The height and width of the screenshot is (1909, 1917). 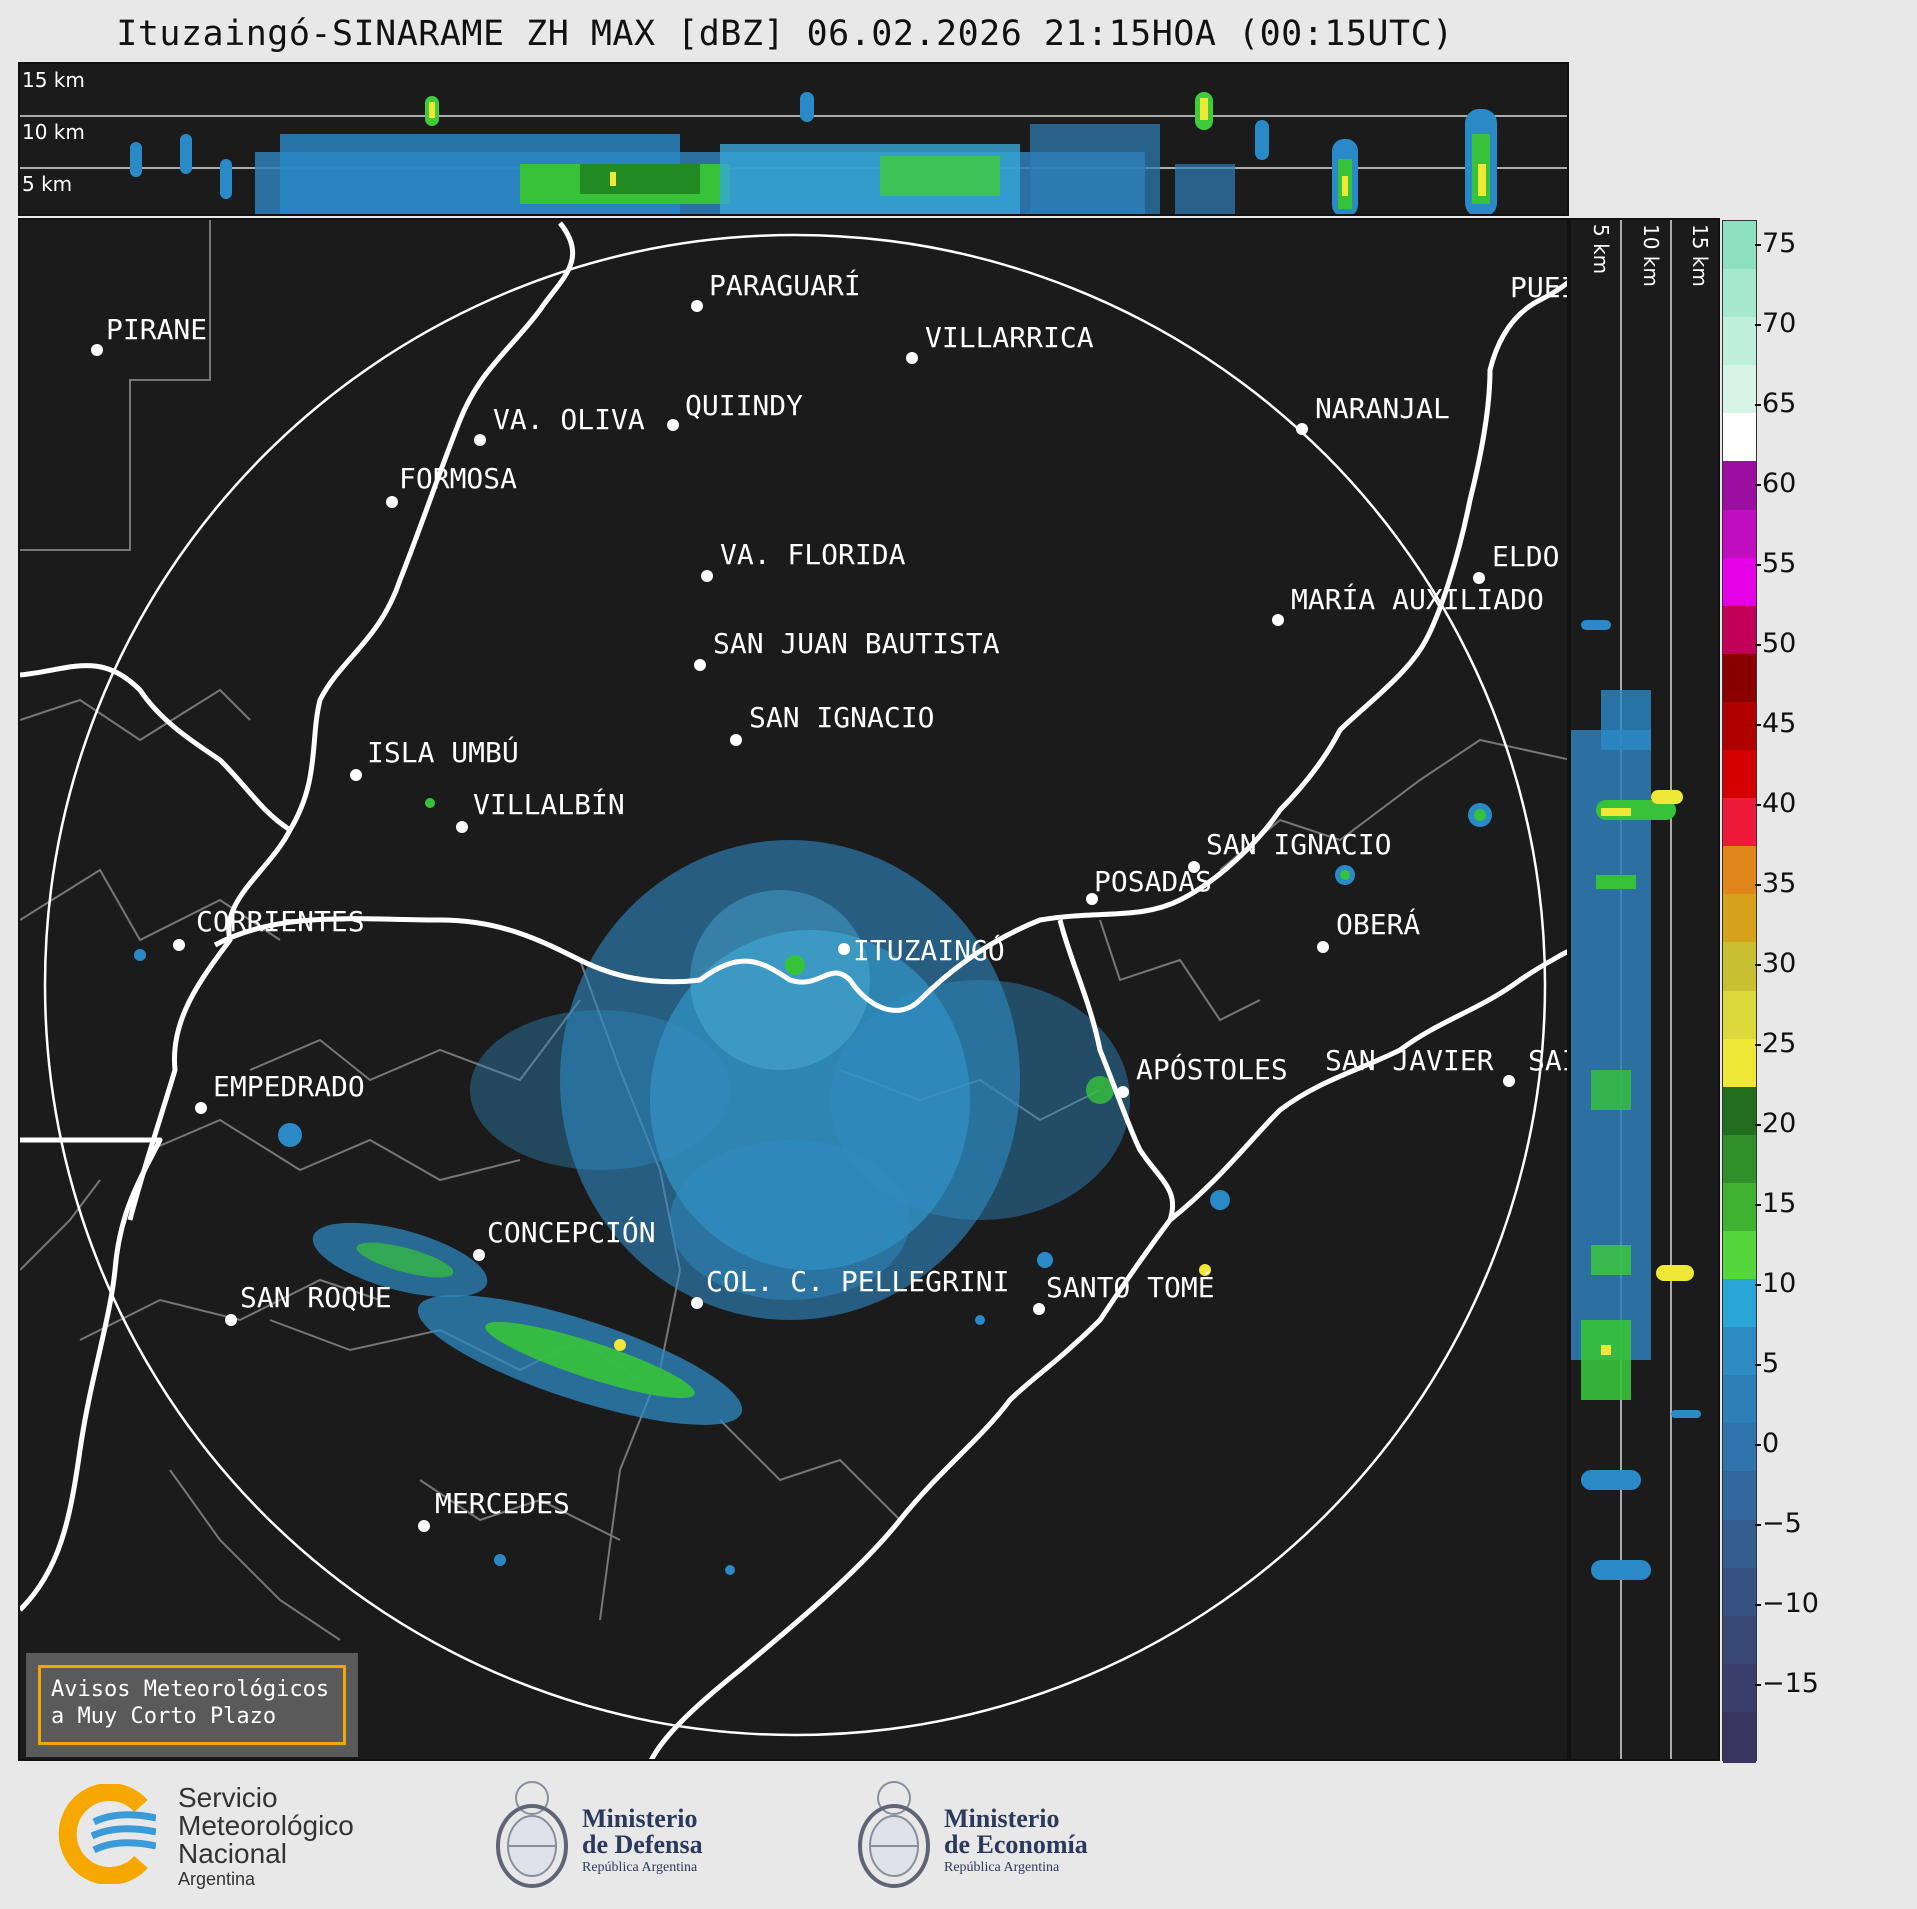 What do you see at coordinates (1636, 1100) in the screenshot?
I see `side-echoes` at bounding box center [1636, 1100].